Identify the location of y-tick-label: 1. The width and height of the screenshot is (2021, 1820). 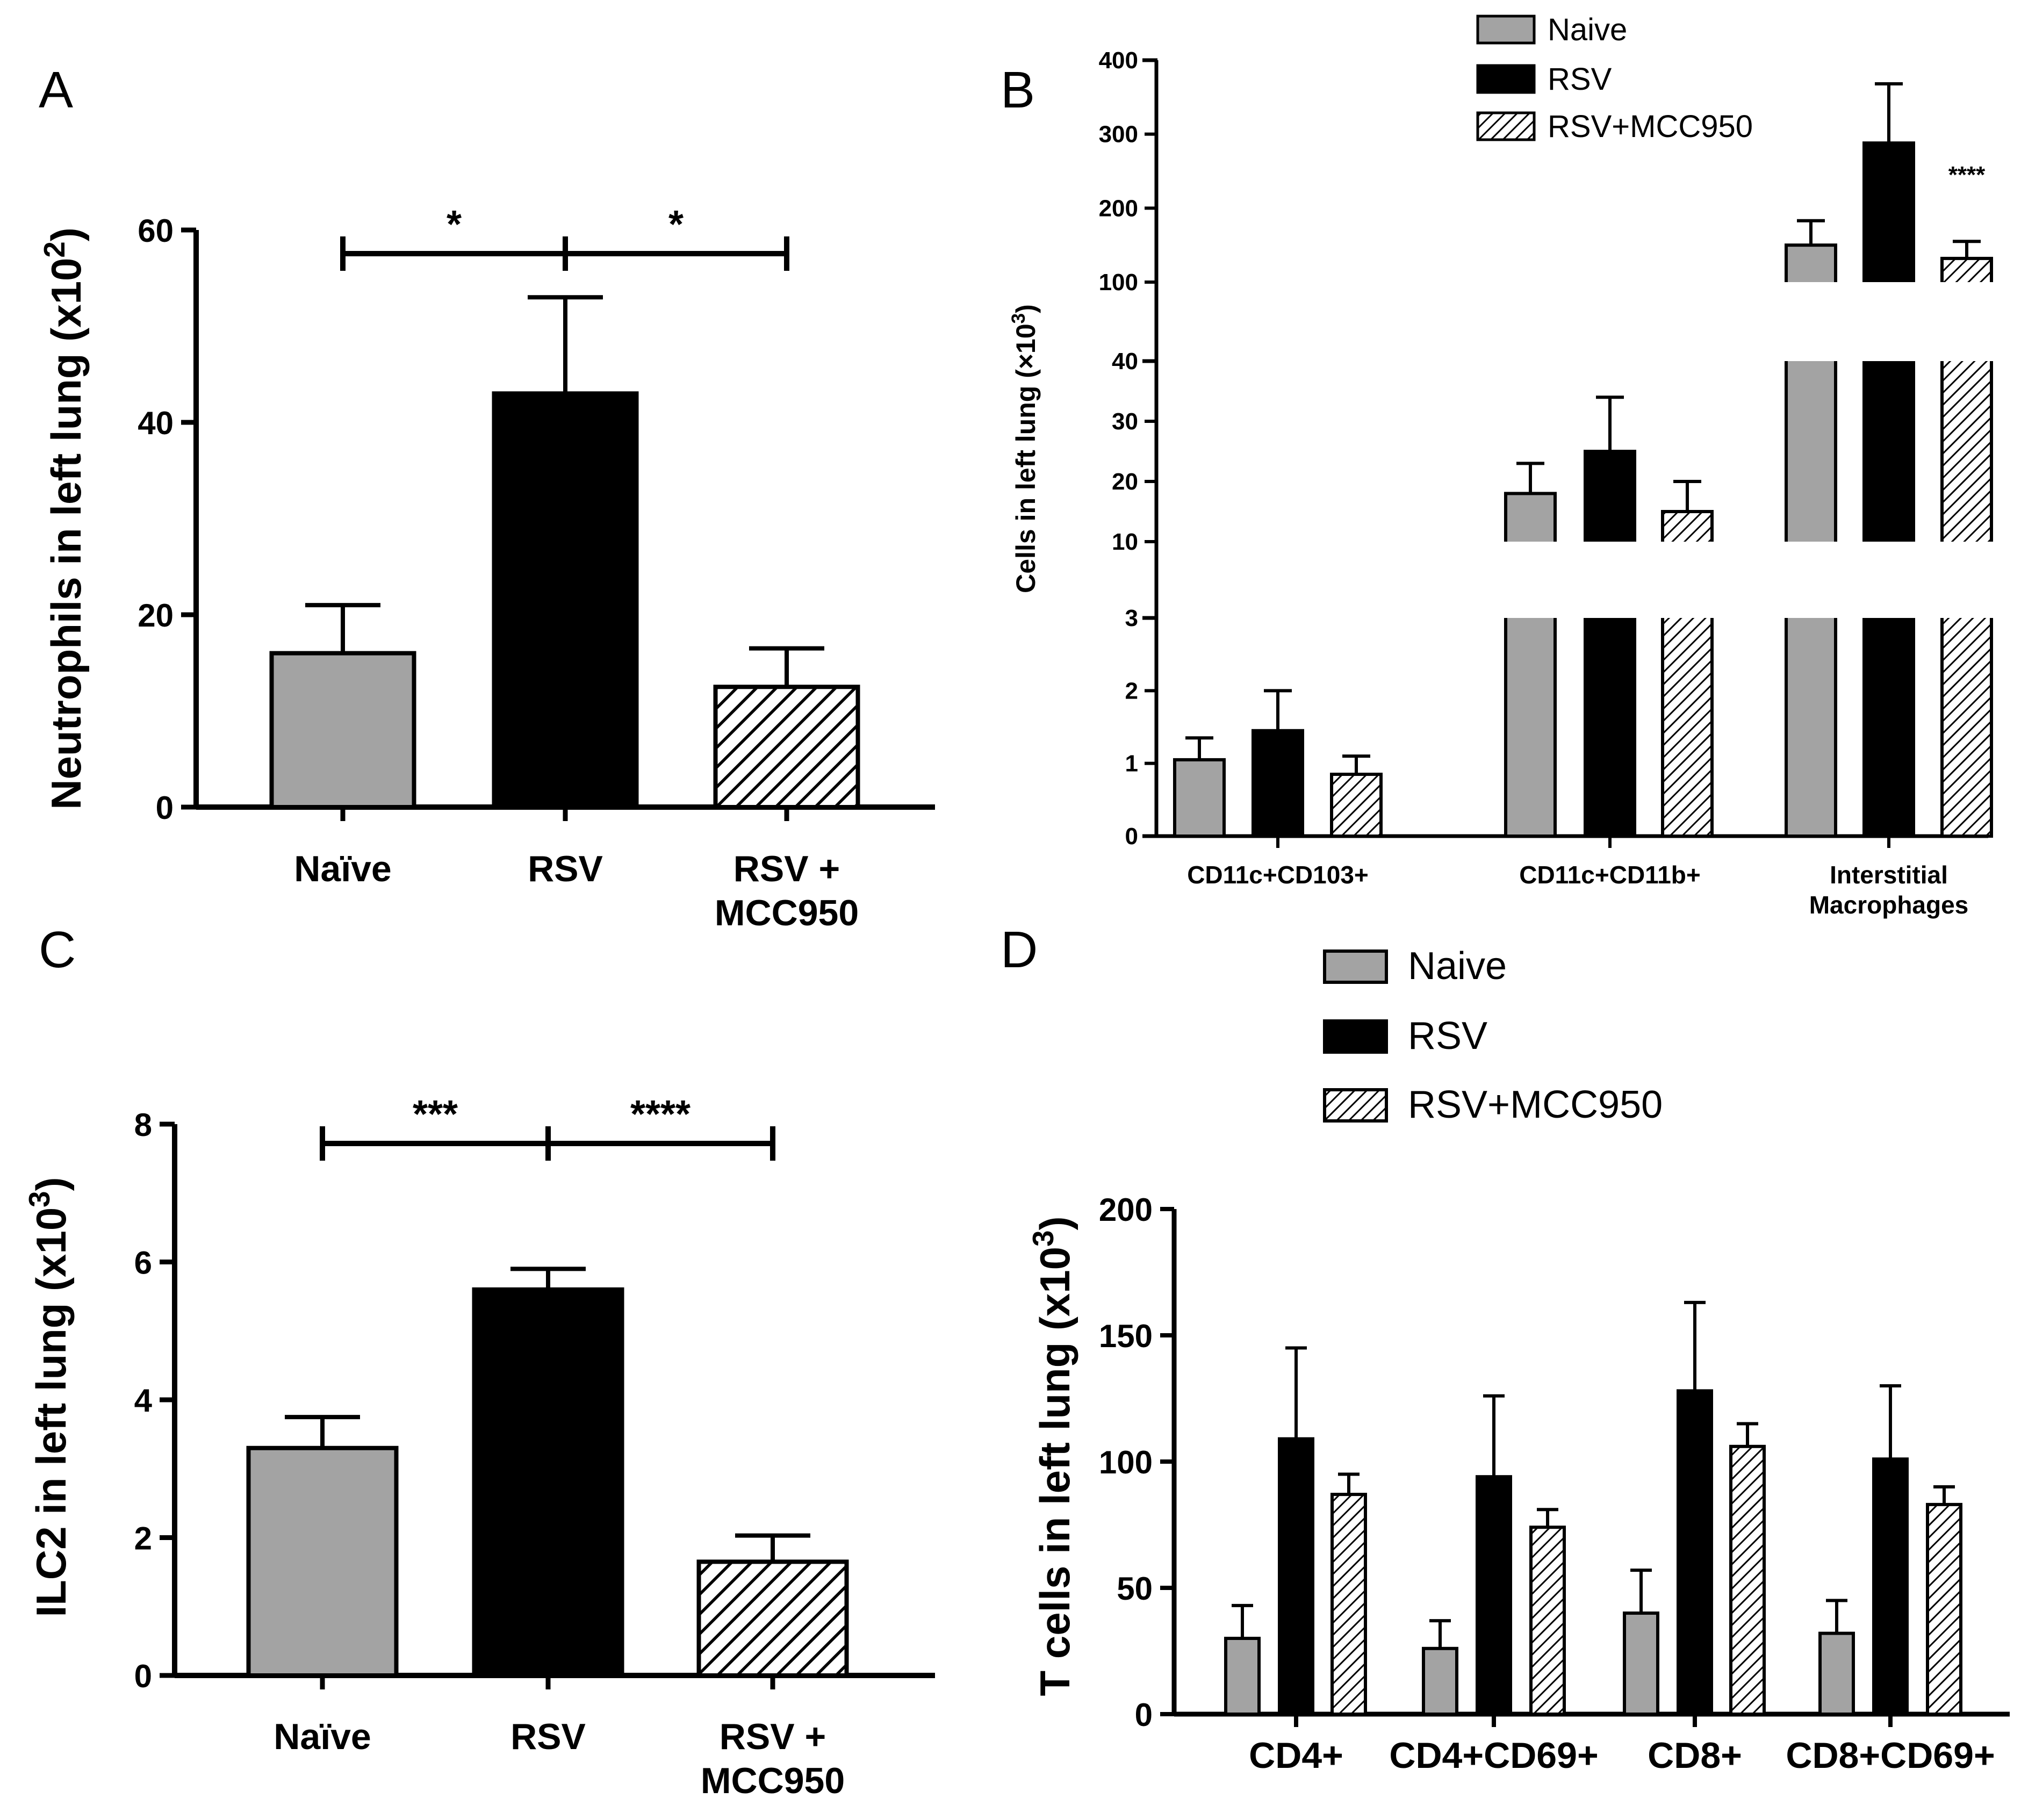
(1131, 764).